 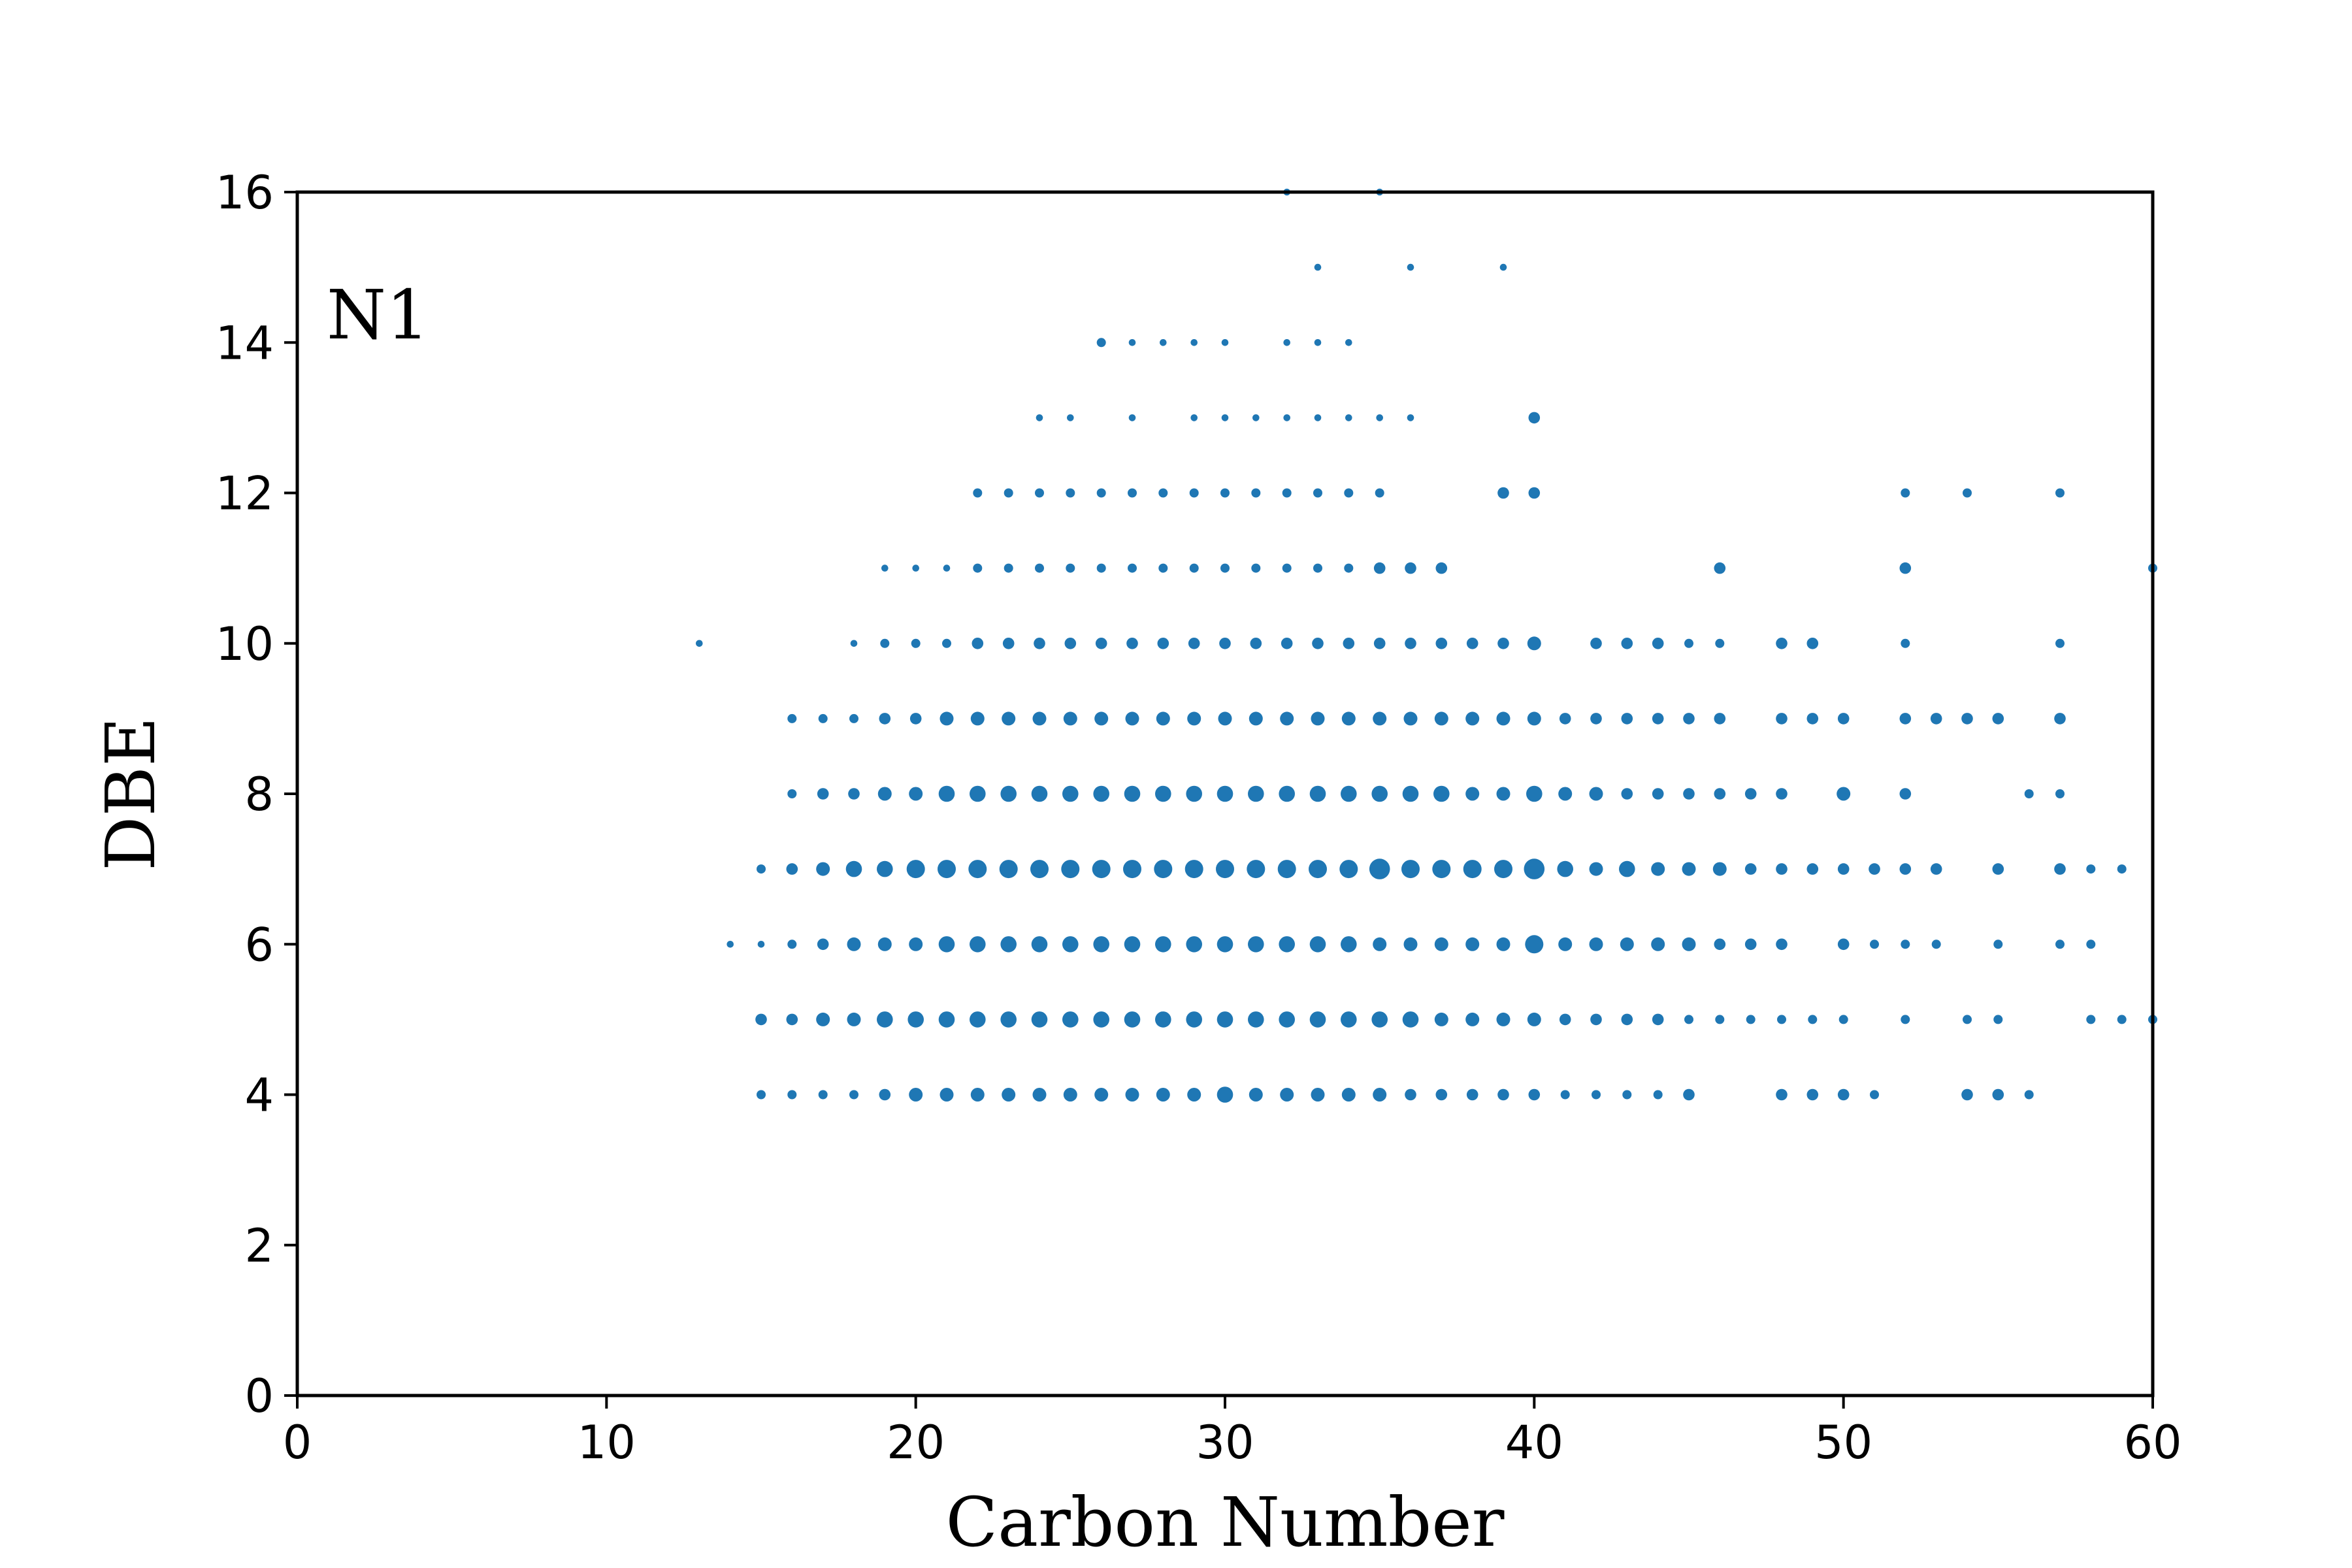 What do you see at coordinates (259, 945) in the screenshot?
I see `y-tick-label: 6` at bounding box center [259, 945].